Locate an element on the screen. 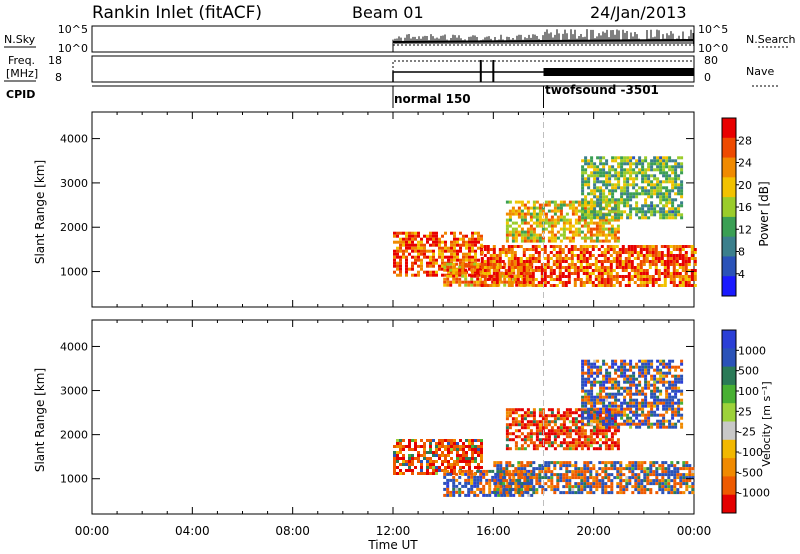  colorbar-tick-label: 20 is located at coordinates (745, 185).